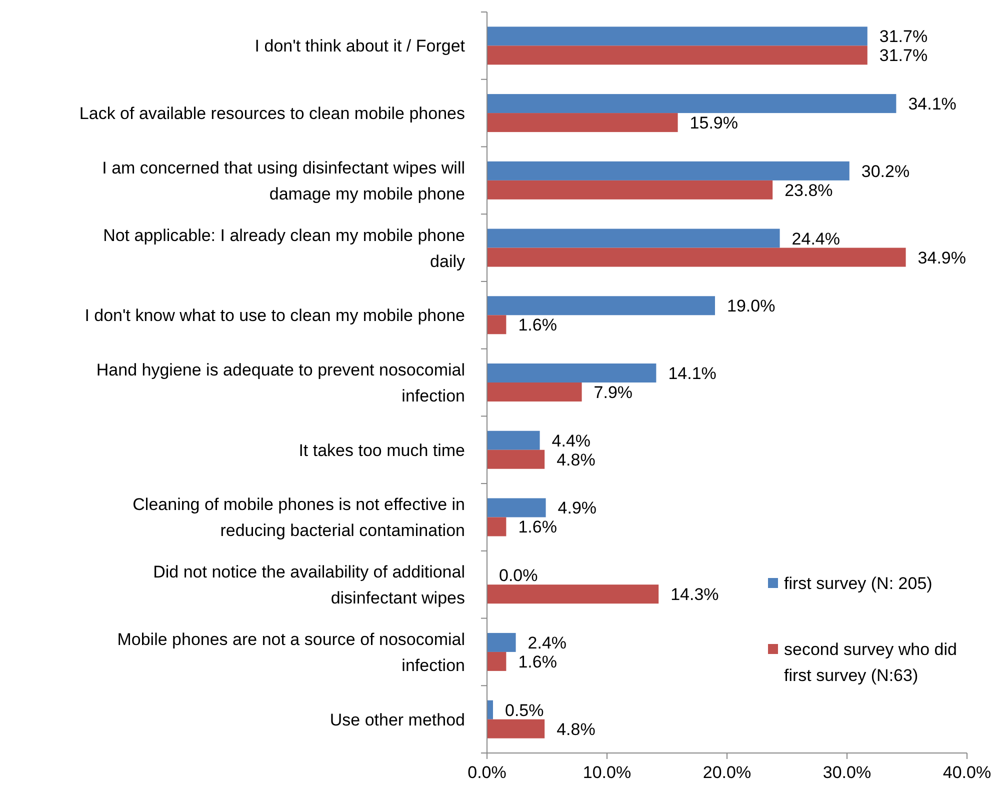  Describe the element at coordinates (967, 772) in the screenshot. I see `x-tick-label: 40.0%` at that location.